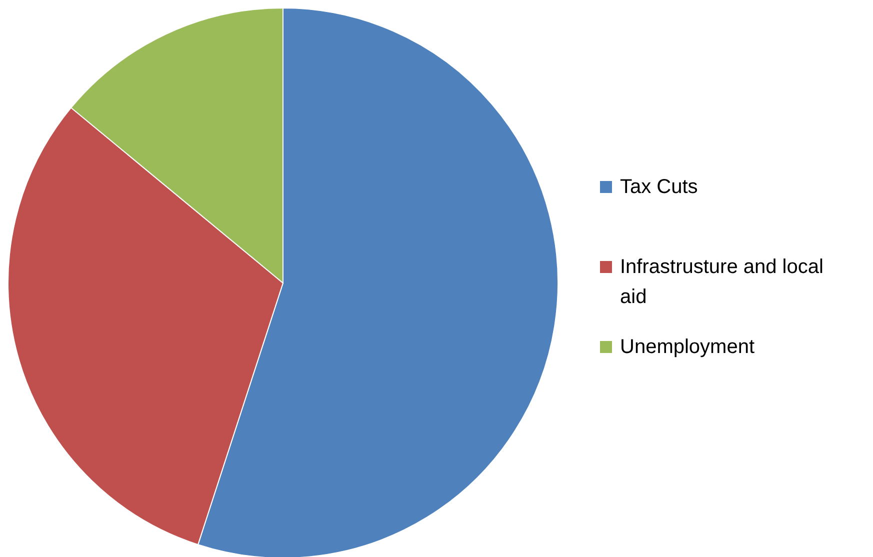  What do you see at coordinates (687, 347) in the screenshot?
I see `legend-label: Unemployment` at bounding box center [687, 347].